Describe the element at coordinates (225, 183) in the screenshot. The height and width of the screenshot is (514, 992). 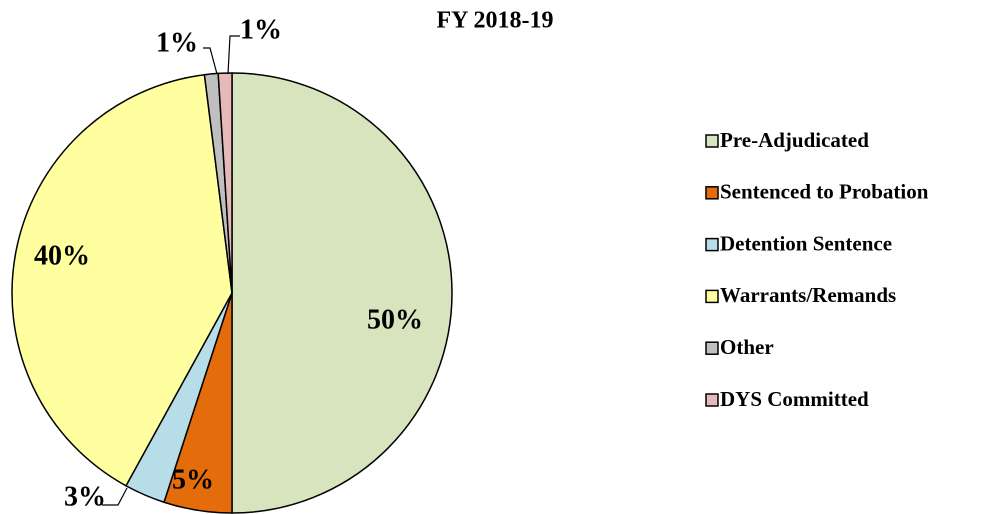
I see `pie-slice` at that location.